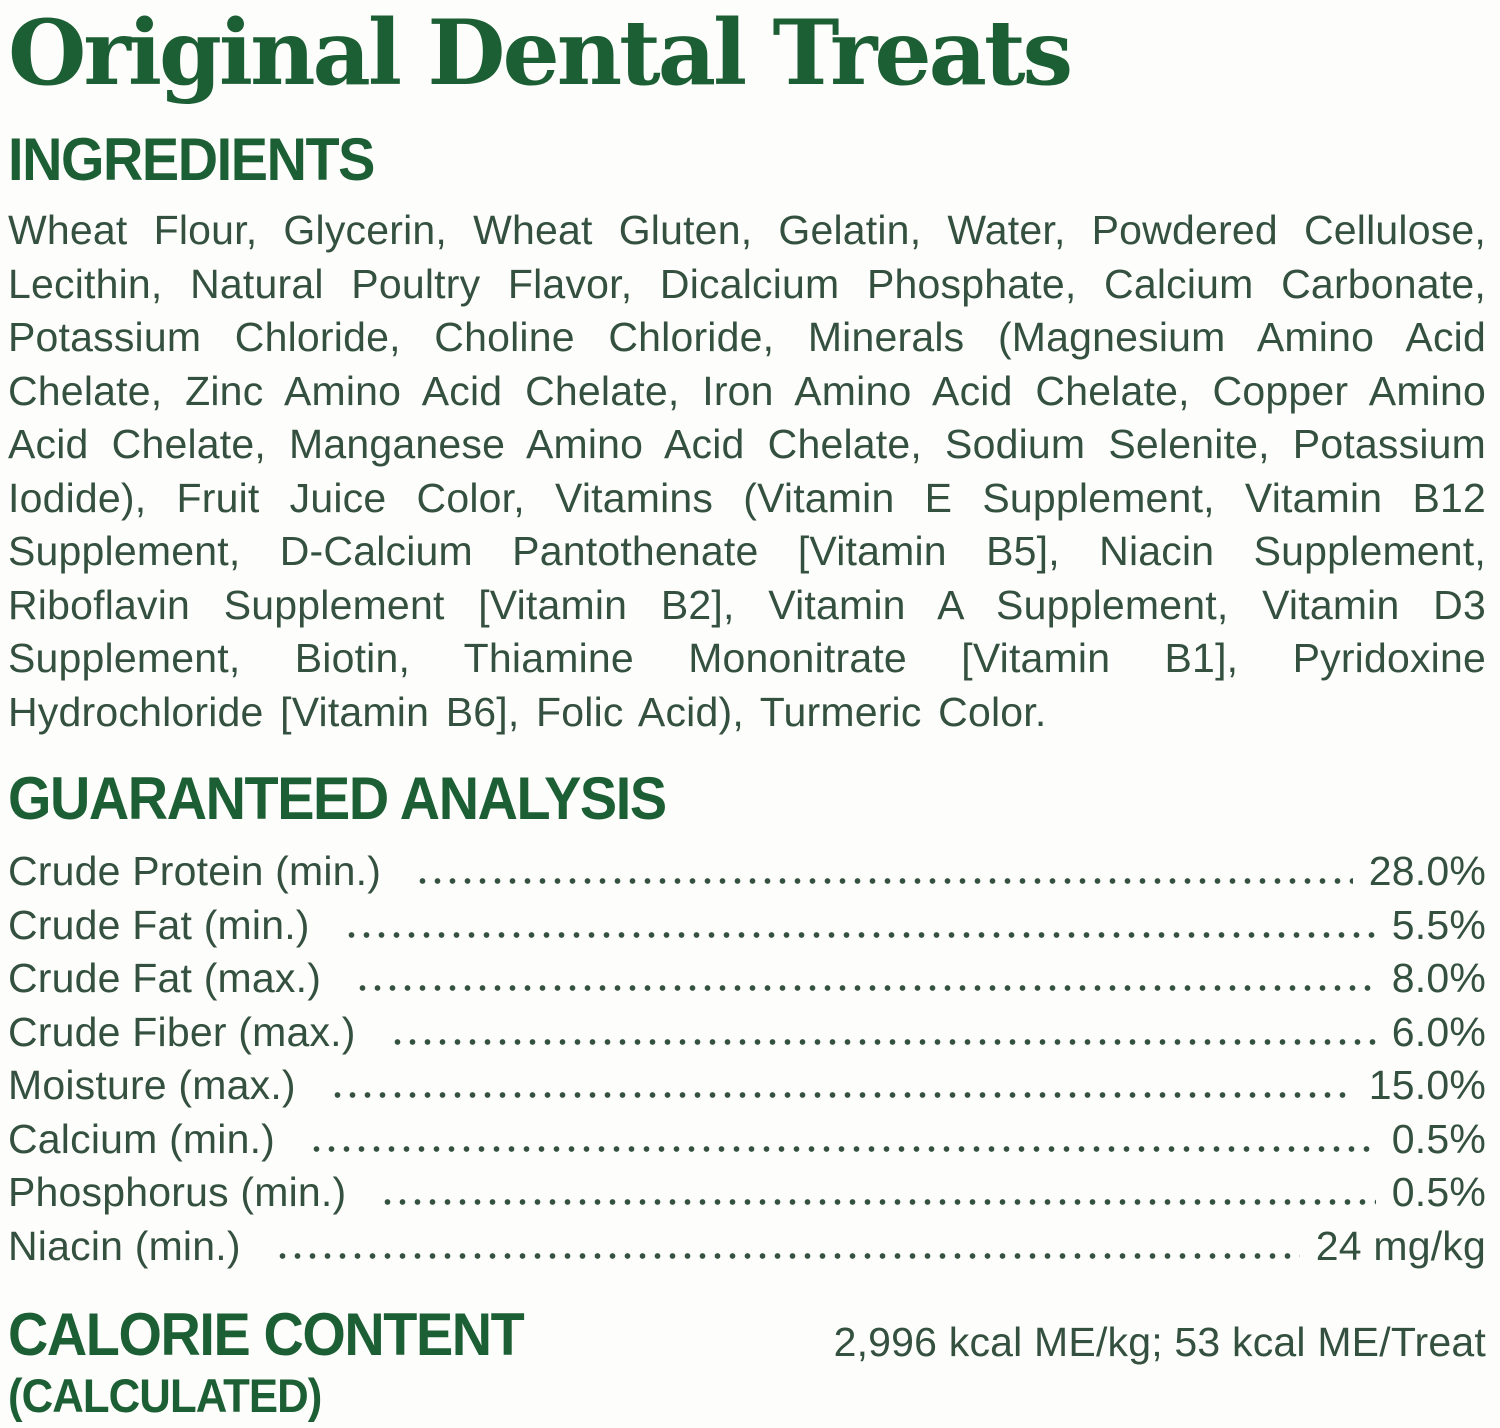 Image resolution: width=1500 pixels, height=1428 pixels. Describe the element at coordinates (191, 159) in the screenshot. I see `ingredients-heading: INGREDIENTS` at that location.